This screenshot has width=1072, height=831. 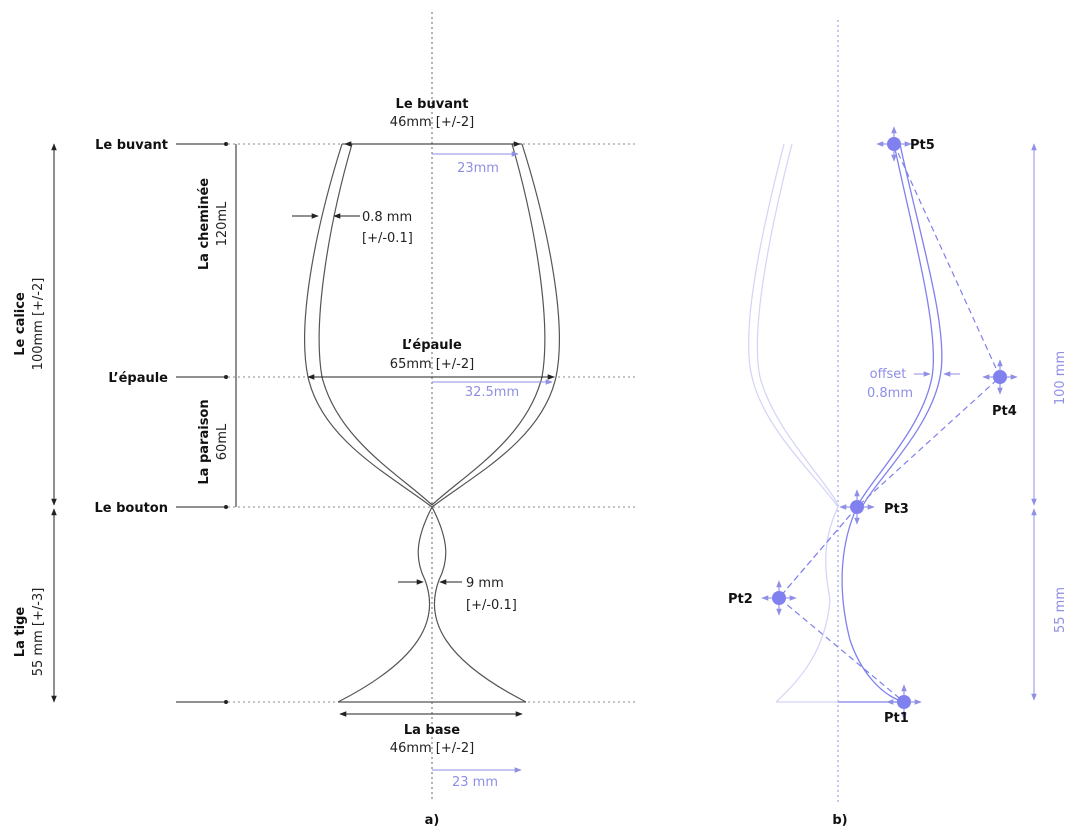 What do you see at coordinates (896, 509) in the screenshot?
I see `label-pt3: Pt3` at bounding box center [896, 509].